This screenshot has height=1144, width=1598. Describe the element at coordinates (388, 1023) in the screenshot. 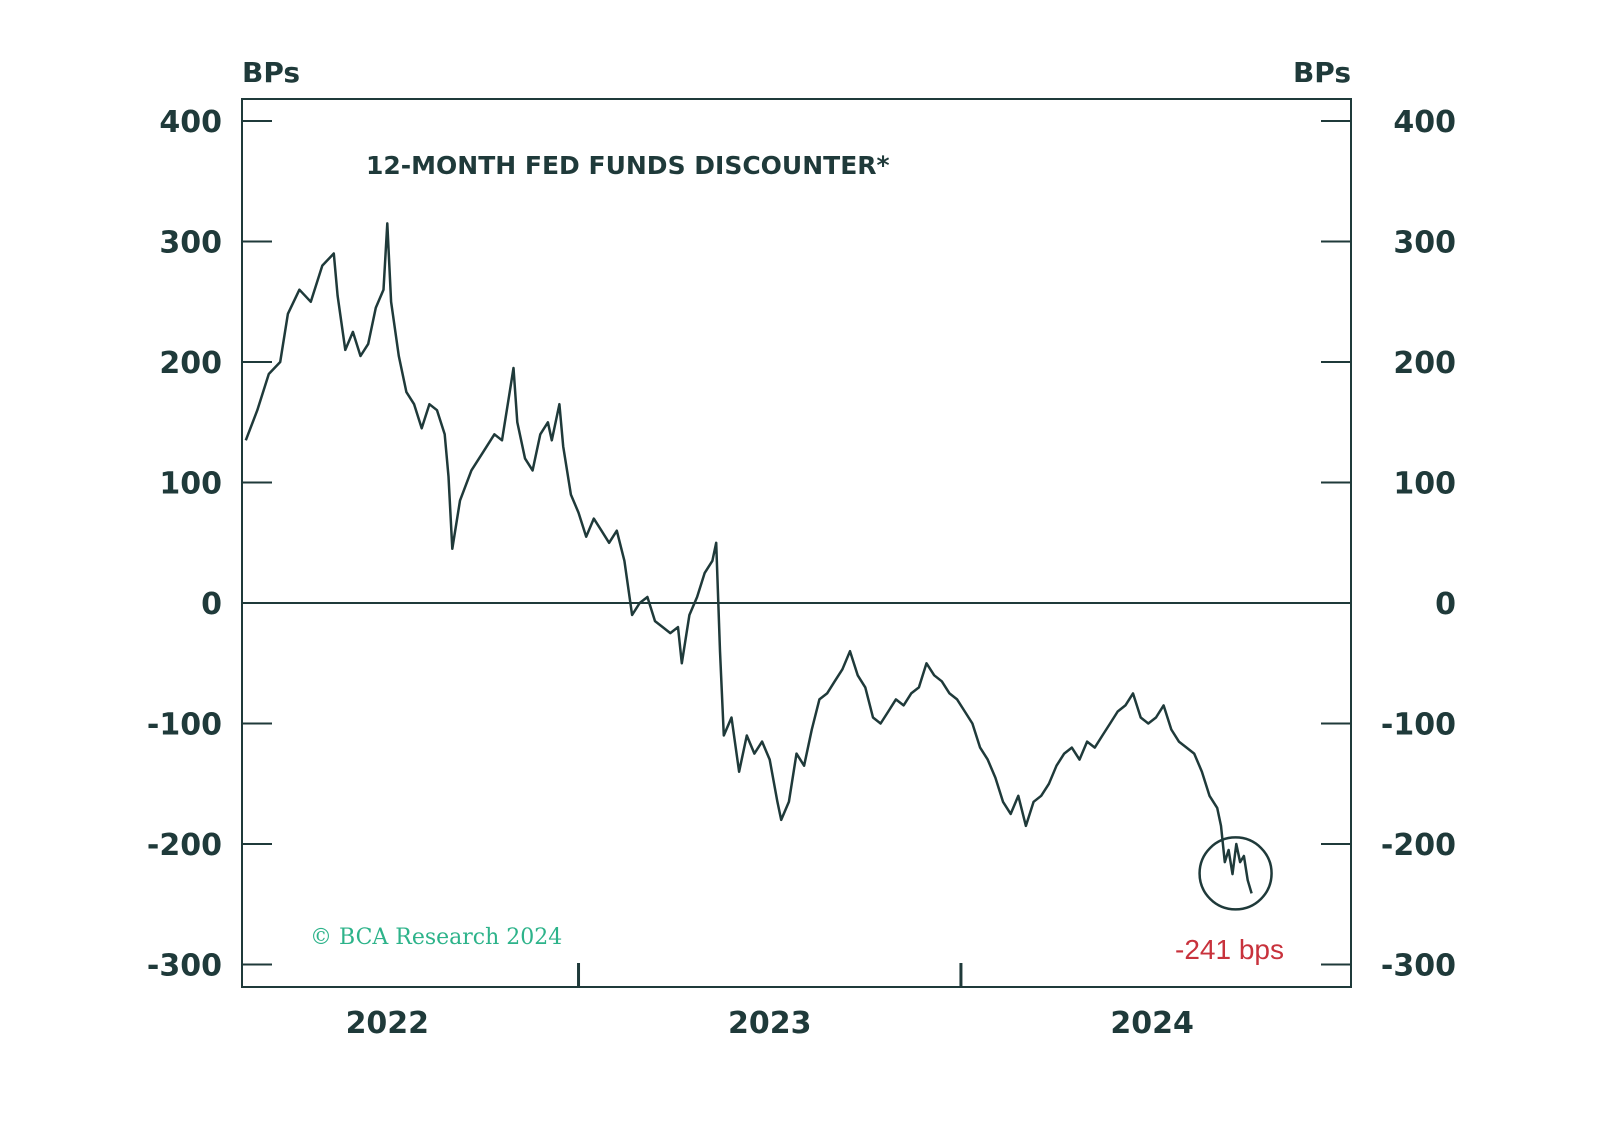

I see `x-tick-label: 2022` at that location.